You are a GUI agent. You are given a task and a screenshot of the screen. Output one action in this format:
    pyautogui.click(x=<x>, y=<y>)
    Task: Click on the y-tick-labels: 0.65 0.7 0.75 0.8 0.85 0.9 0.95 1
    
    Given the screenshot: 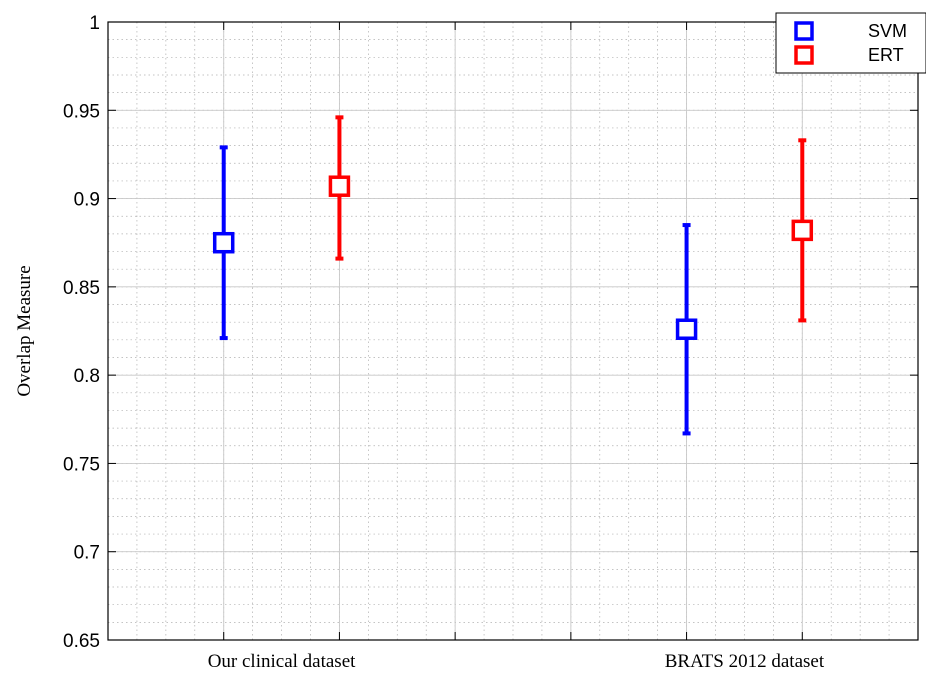 What is the action you would take?
    pyautogui.click(x=81, y=332)
    